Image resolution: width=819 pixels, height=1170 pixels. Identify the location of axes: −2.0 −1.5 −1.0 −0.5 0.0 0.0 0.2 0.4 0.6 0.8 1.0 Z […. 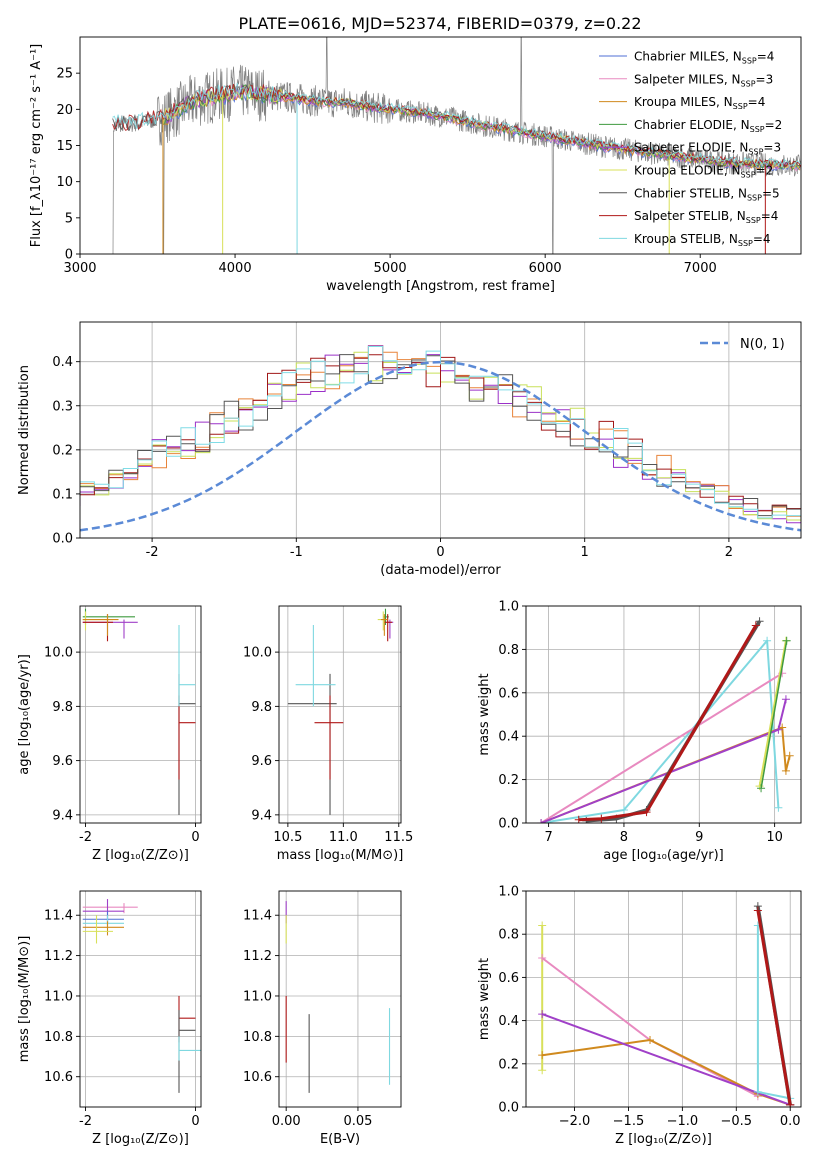
(639, 1016).